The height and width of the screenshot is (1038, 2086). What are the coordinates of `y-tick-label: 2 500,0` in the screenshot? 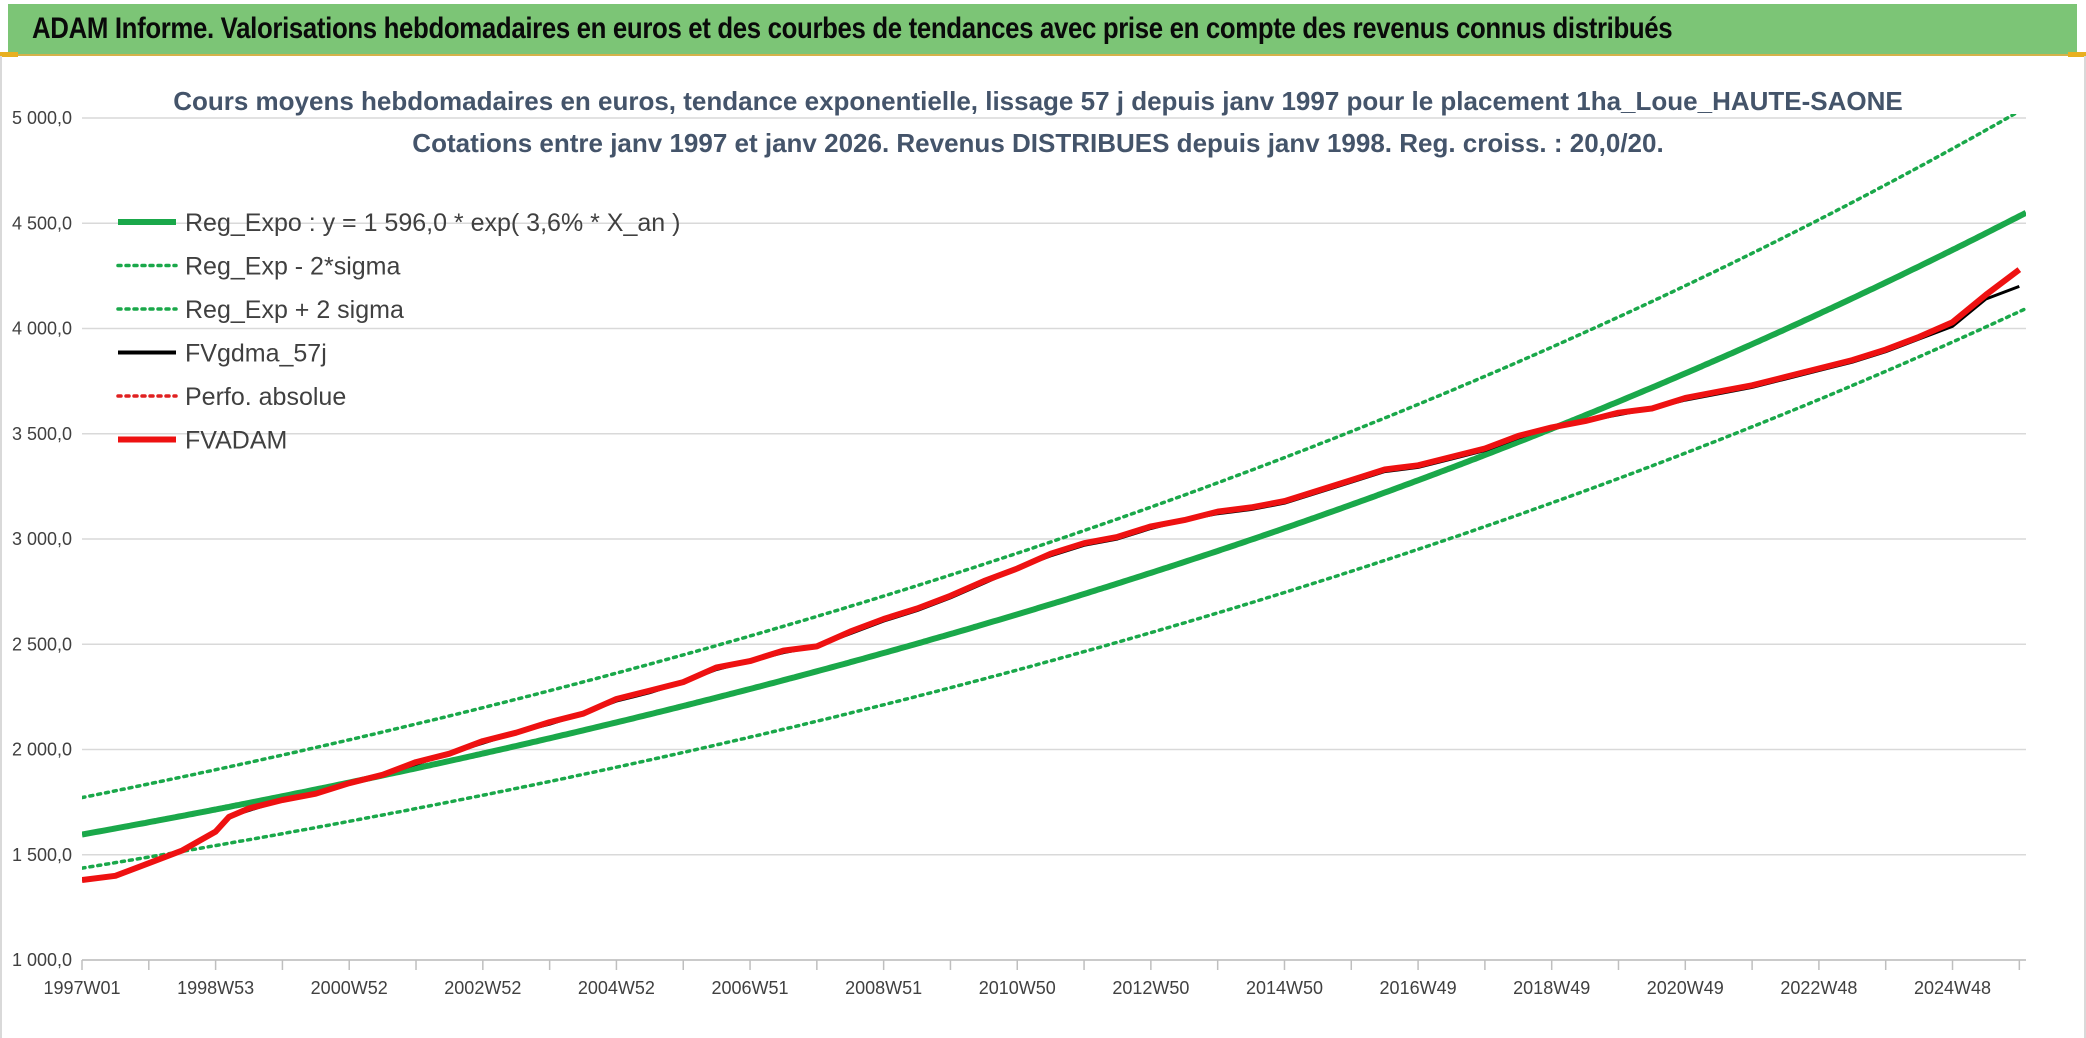 It's located at (42, 644).